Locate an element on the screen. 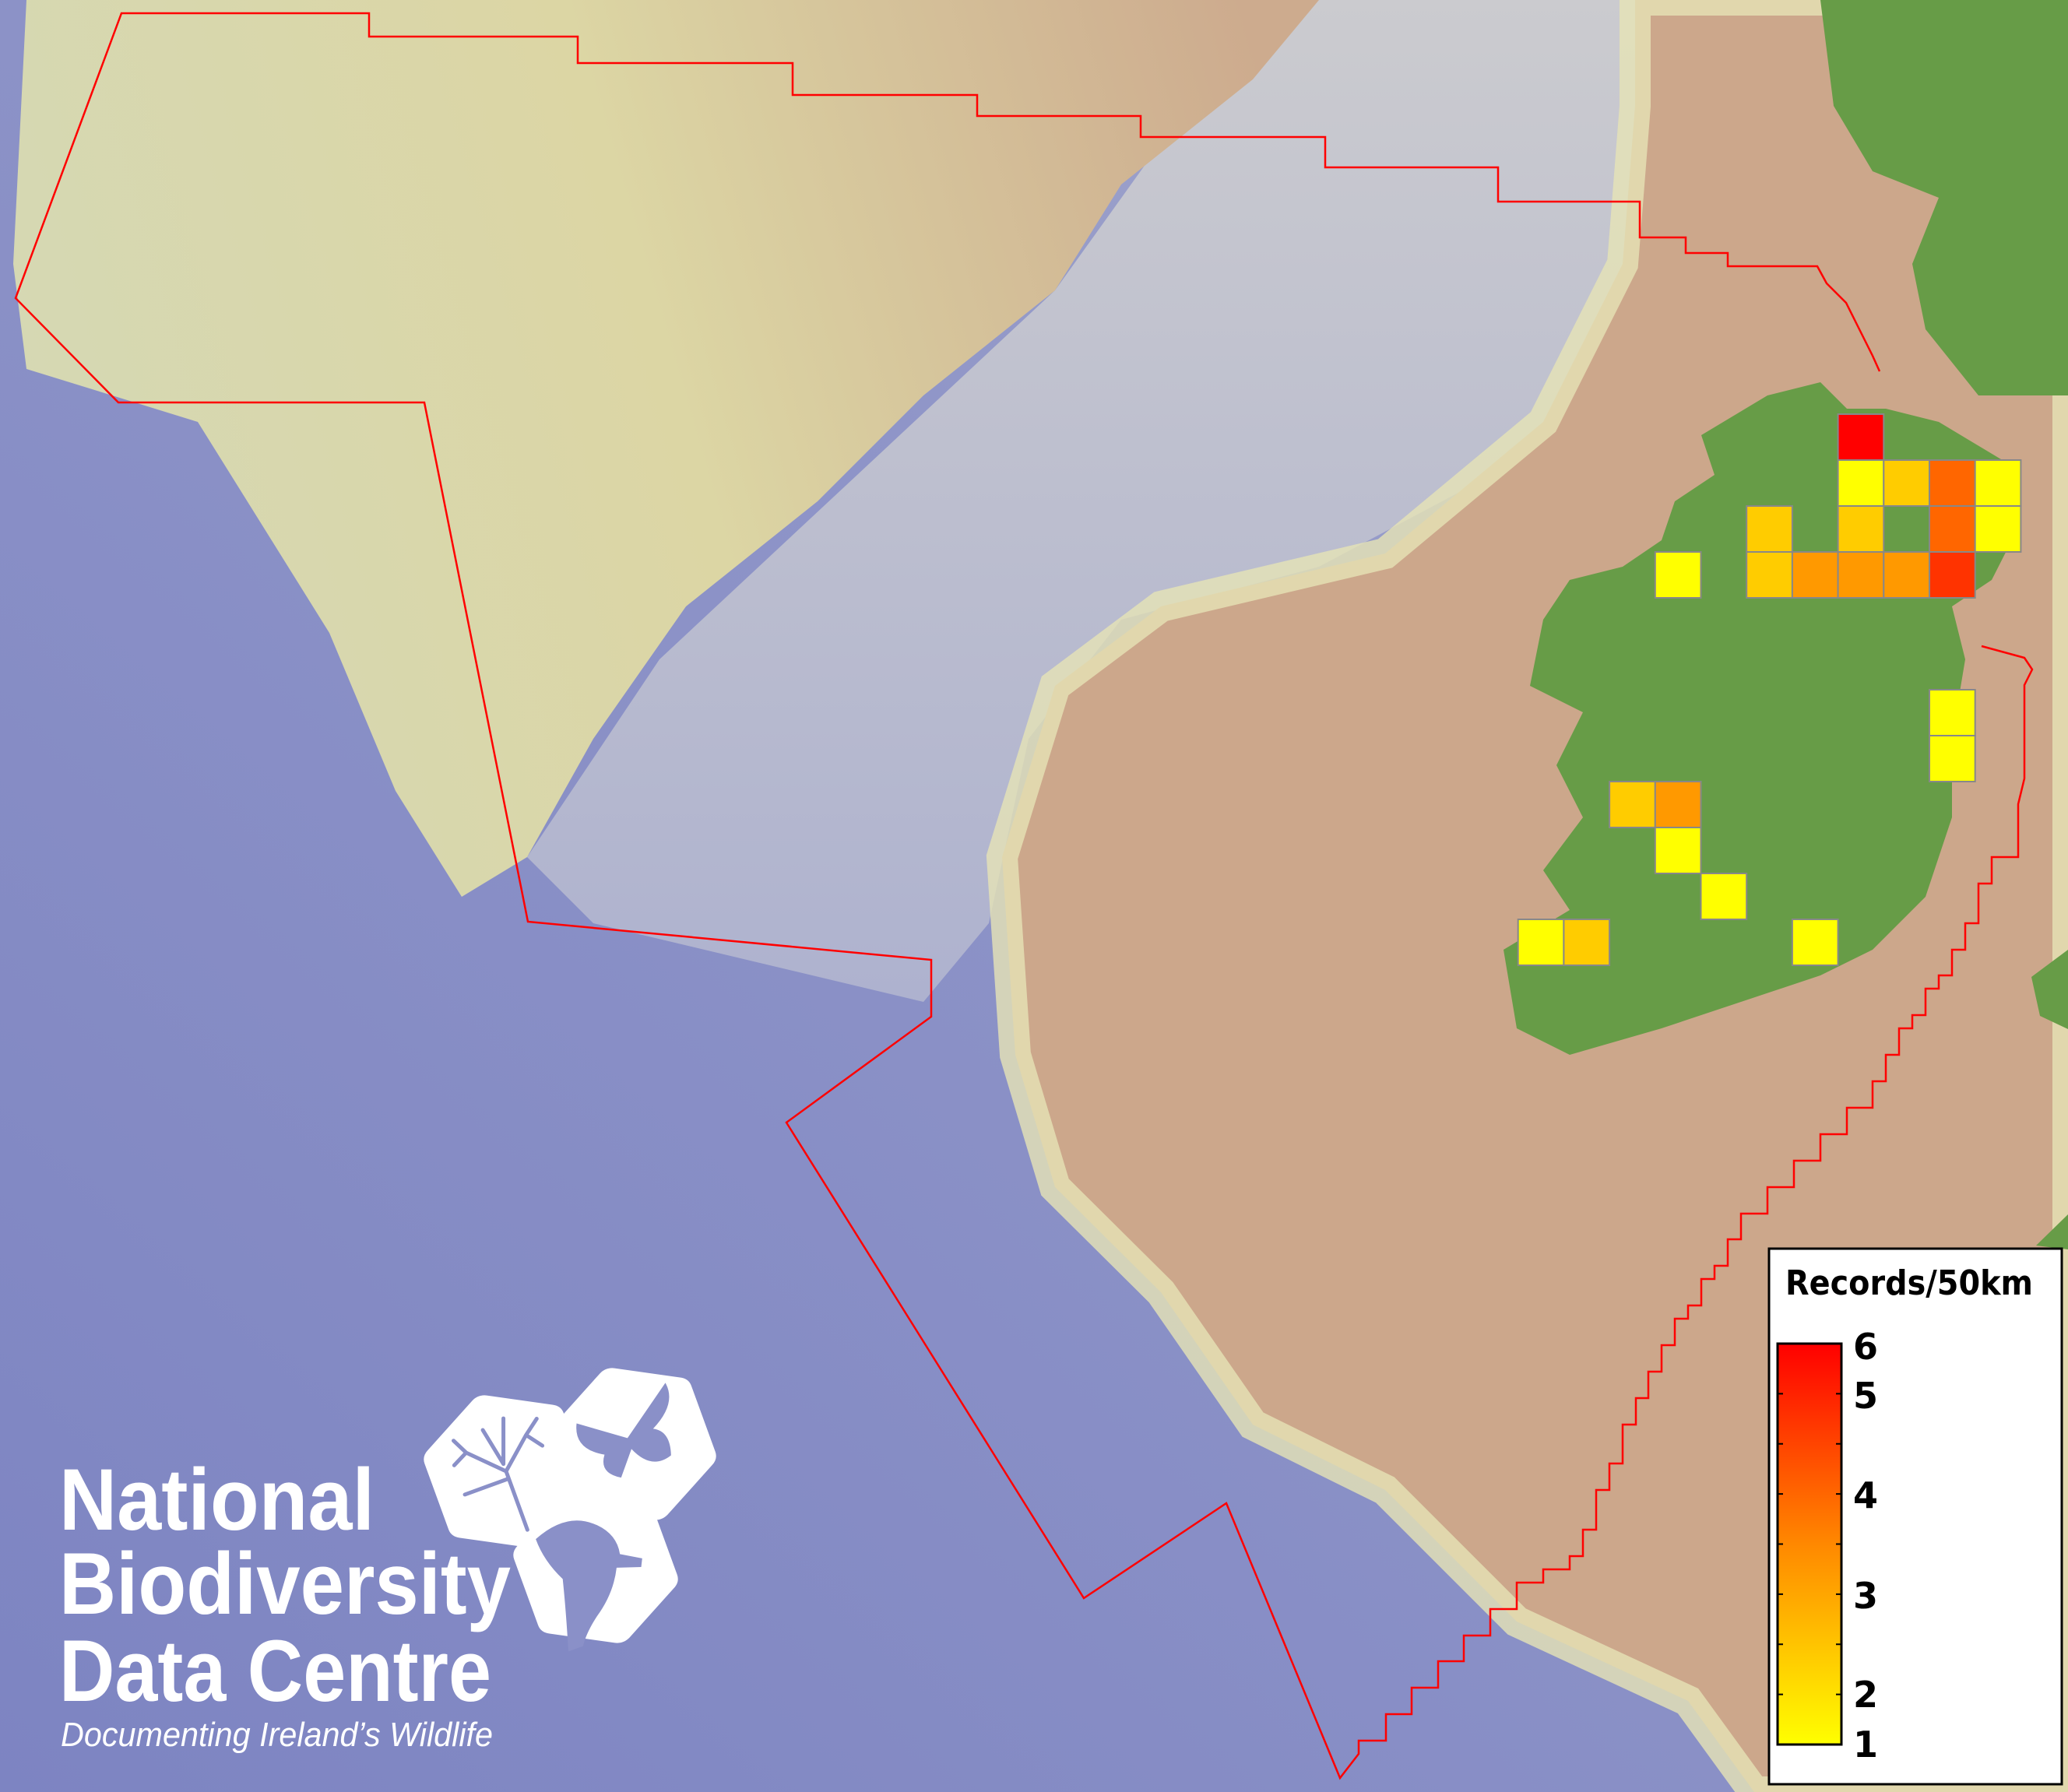  legend-tick-label: 5 is located at coordinates (1866, 1396).